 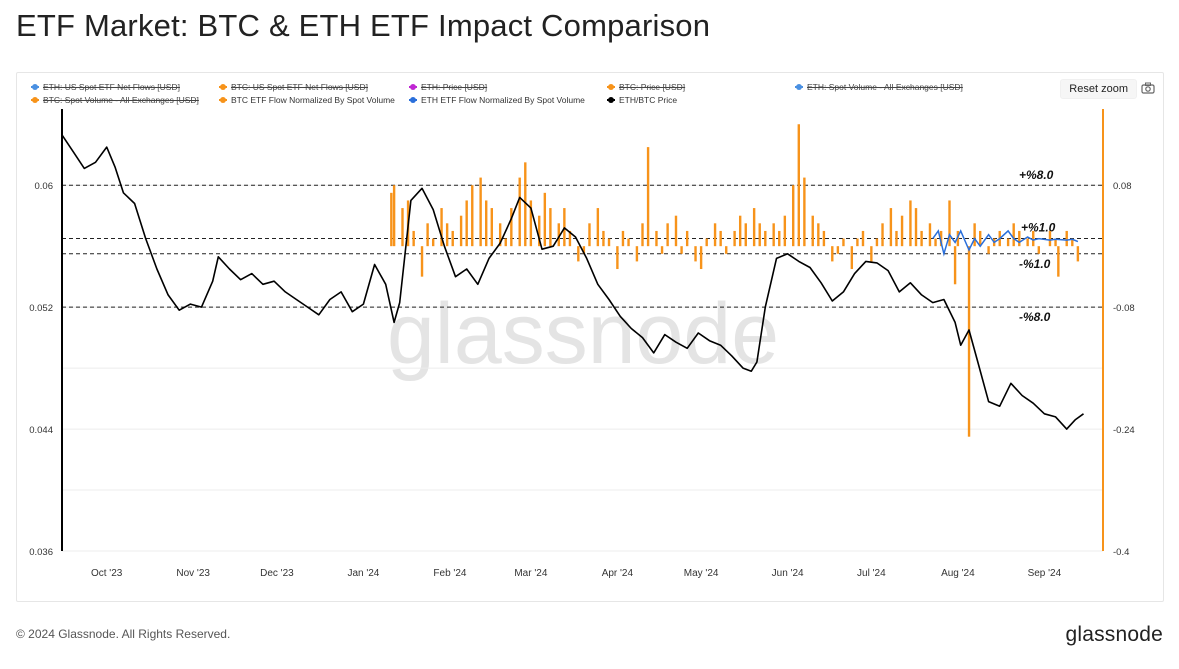 I want to click on legend-item: ETH: Spot Volume - All Exchanges [USD], so click(x=879, y=87).